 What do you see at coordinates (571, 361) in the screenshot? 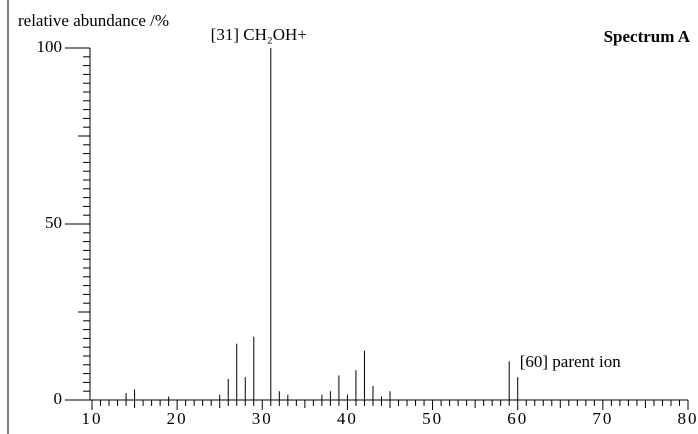
I see `peak-annotation: [60] parent ion` at bounding box center [571, 361].